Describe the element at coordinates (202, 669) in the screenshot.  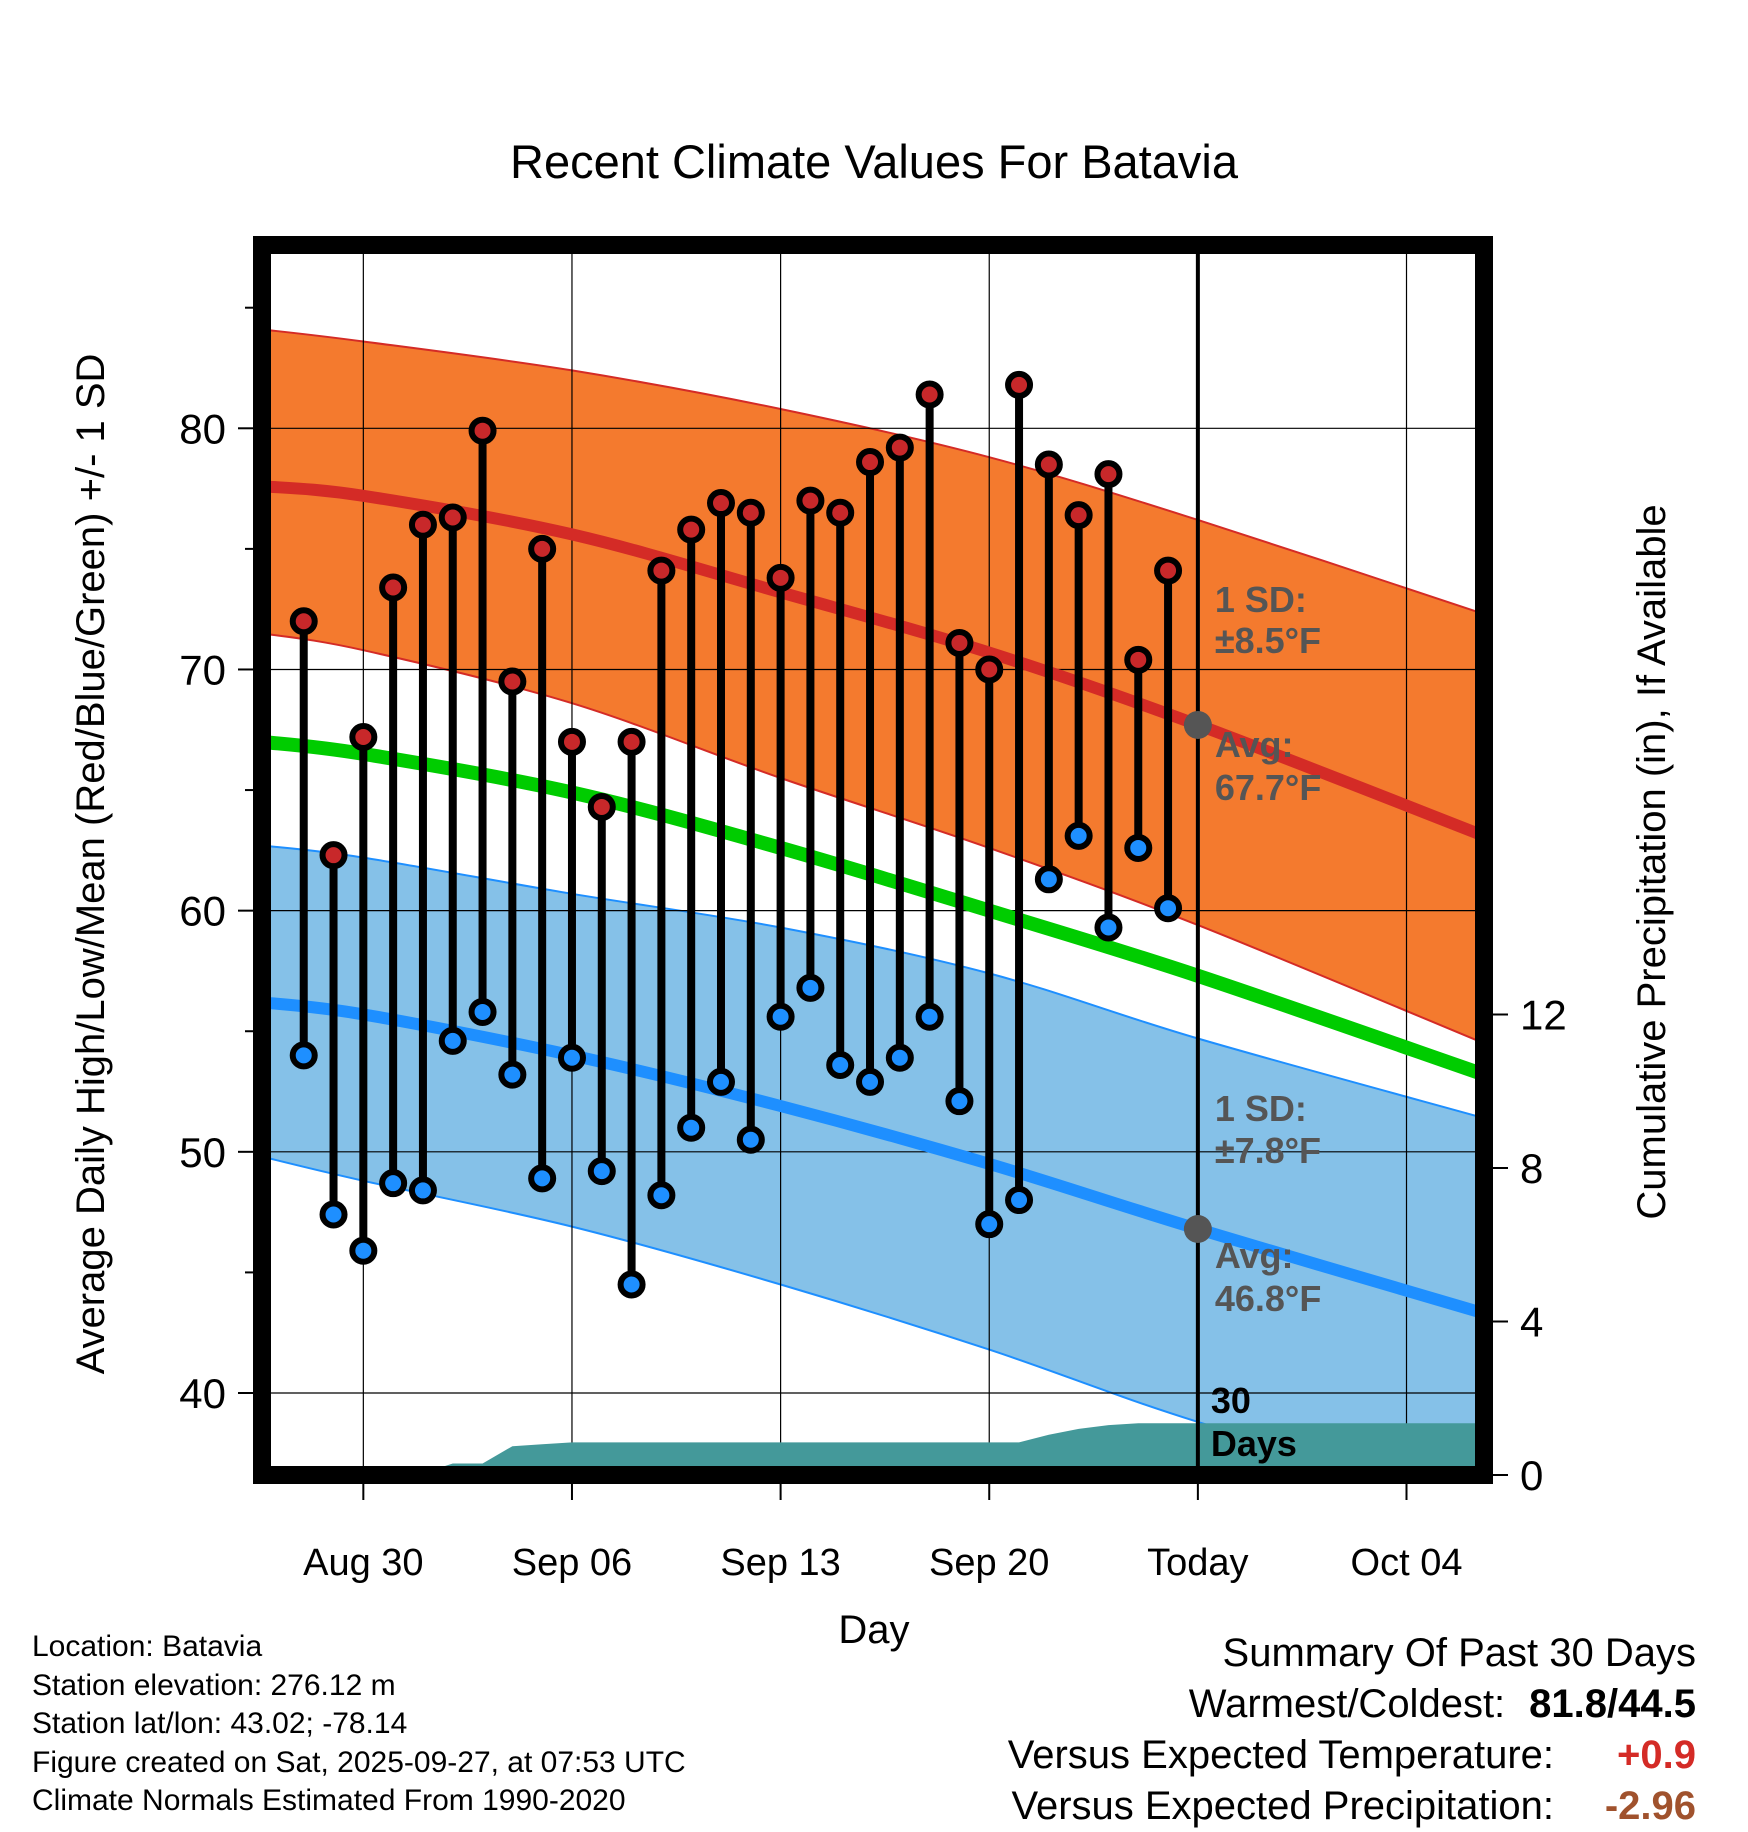
I see `y-tick-label: 70` at that location.